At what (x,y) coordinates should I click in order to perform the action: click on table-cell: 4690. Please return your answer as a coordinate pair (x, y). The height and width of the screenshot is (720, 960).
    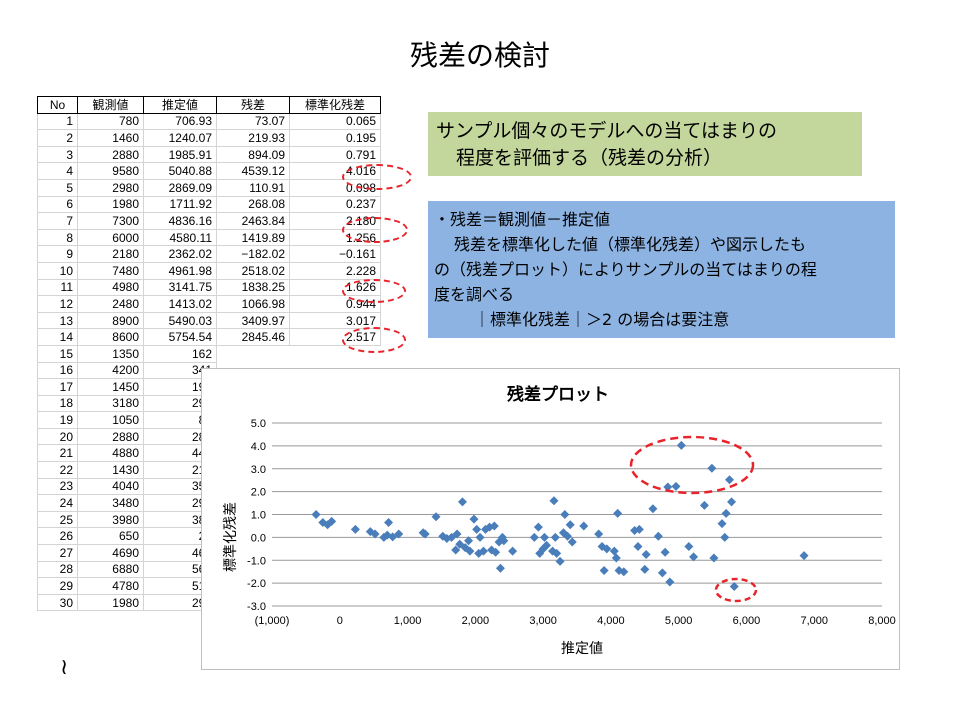
    Looking at the image, I should click on (110, 553).